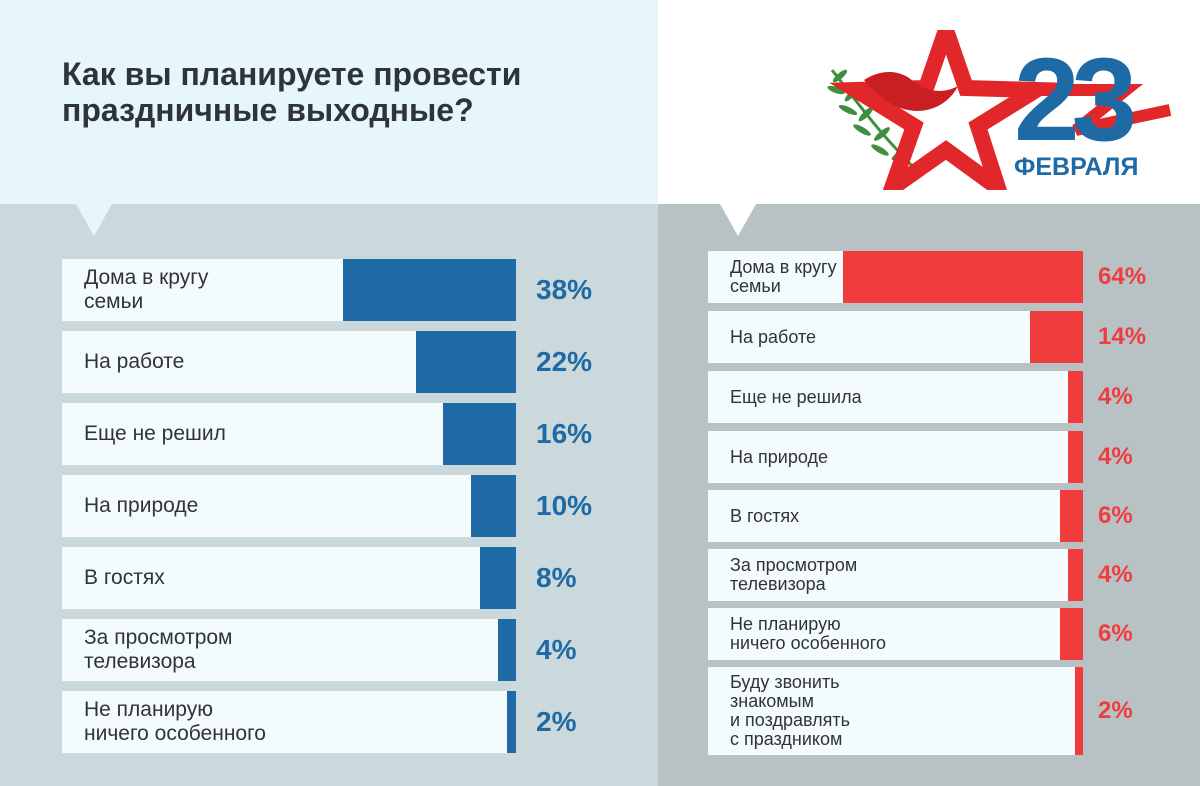 Image resolution: width=1200 pixels, height=786 pixels. I want to click on value-label: 8%, so click(556, 577).